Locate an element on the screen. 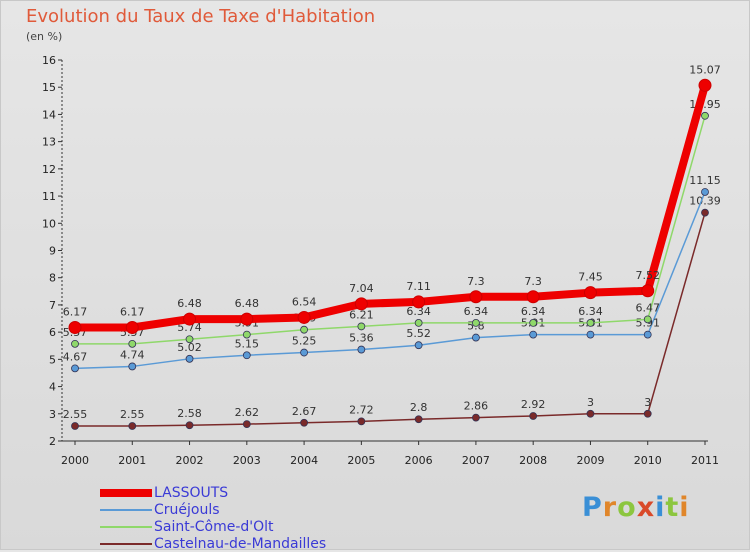 The image size is (750, 552). data-label: 7.3 is located at coordinates (533, 281).